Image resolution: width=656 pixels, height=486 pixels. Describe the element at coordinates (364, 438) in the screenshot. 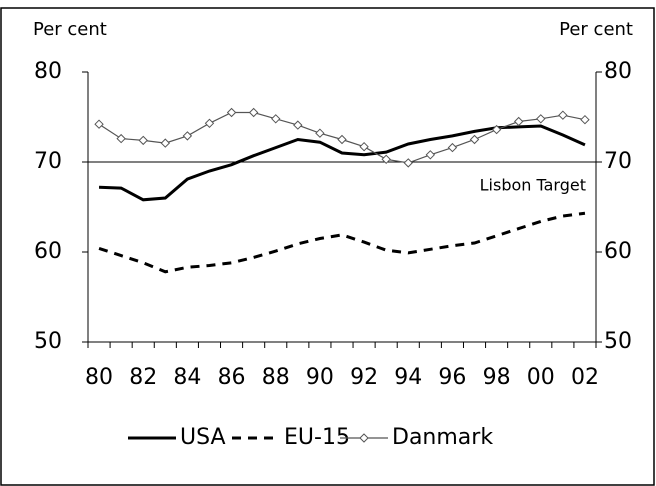

I see `legend-marker` at that location.